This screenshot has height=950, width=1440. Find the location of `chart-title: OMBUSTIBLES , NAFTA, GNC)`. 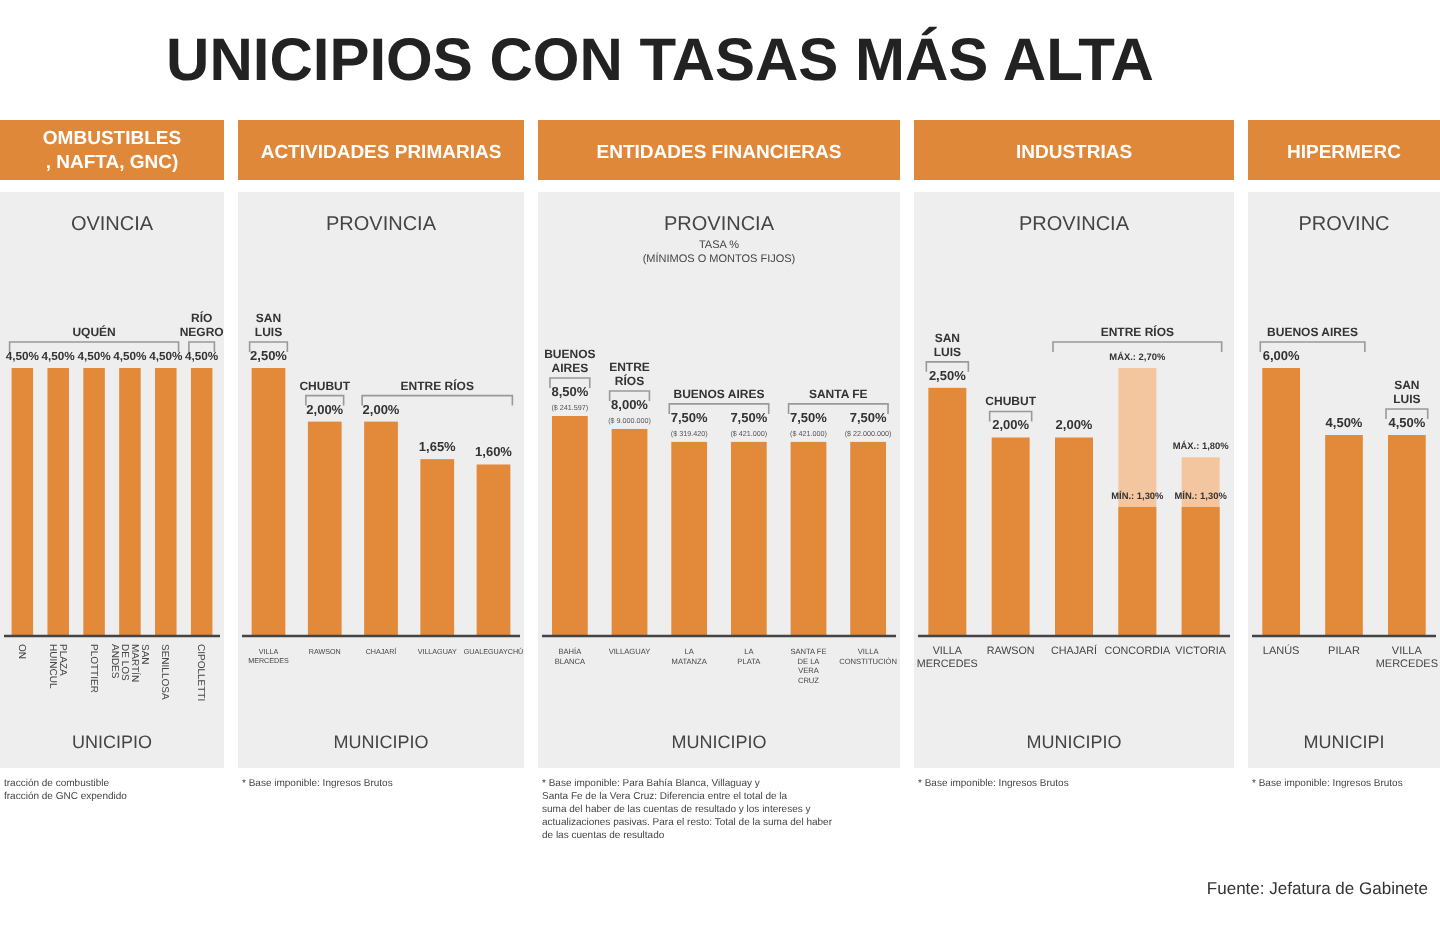

chart-title: OMBUSTIBLES , NAFTA, GNC) is located at coordinates (112, 151).